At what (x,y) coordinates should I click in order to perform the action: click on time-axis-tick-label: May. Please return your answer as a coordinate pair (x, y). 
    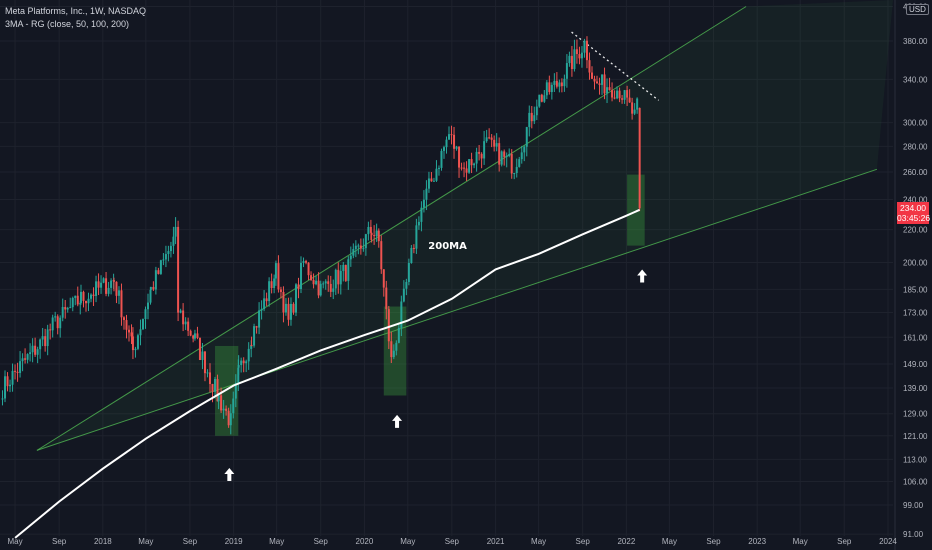
    Looking at the image, I should click on (145, 541).